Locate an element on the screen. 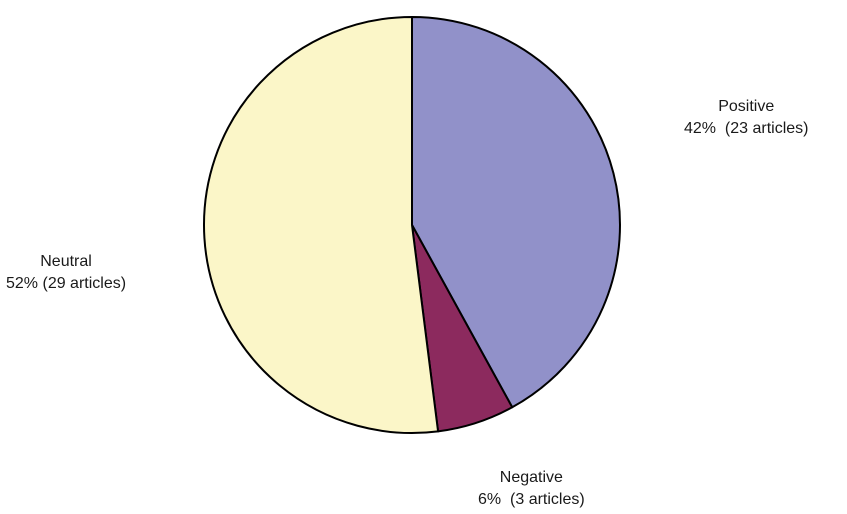 The image size is (847, 514). label-positive-value: 42% (23 articles) is located at coordinates (746, 129).